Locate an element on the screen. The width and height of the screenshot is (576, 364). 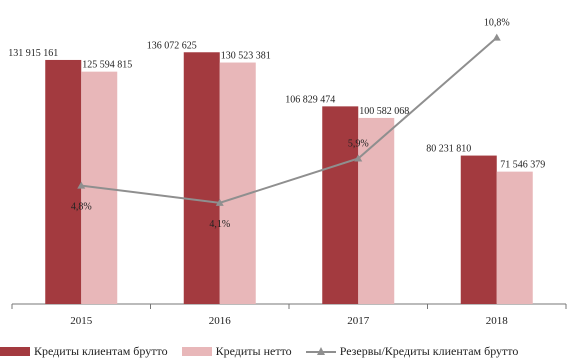
legend-item-ratio: Резервы/Кредиты клиентам брутто is located at coordinates (412, 351).